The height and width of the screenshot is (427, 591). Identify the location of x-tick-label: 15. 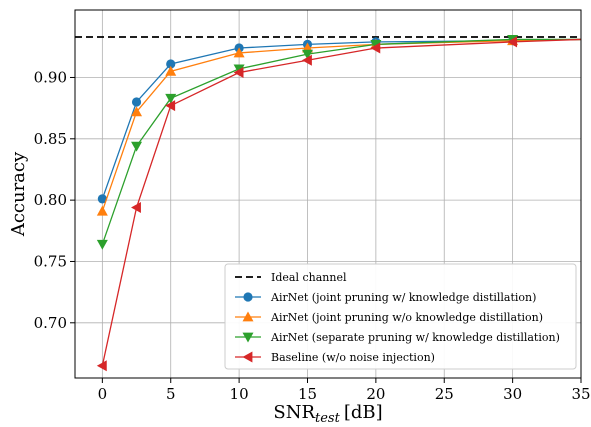
(307, 394).